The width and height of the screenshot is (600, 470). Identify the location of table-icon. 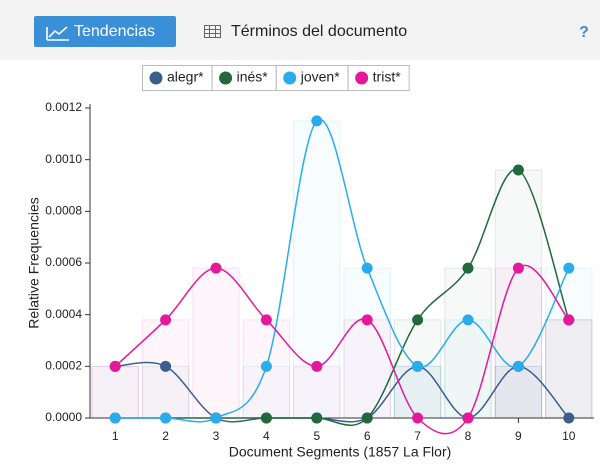
(212, 31).